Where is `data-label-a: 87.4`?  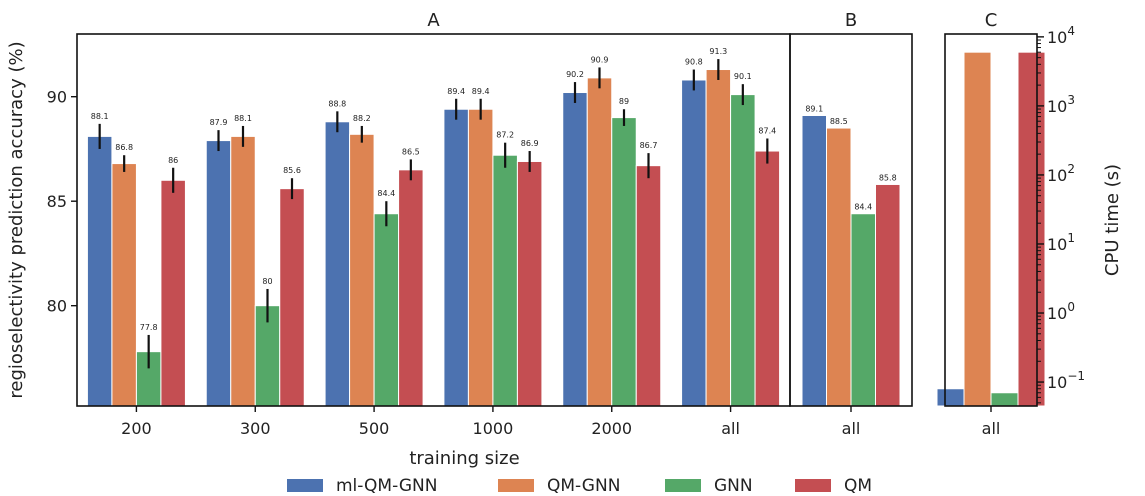 data-label-a: 87.4 is located at coordinates (767, 130).